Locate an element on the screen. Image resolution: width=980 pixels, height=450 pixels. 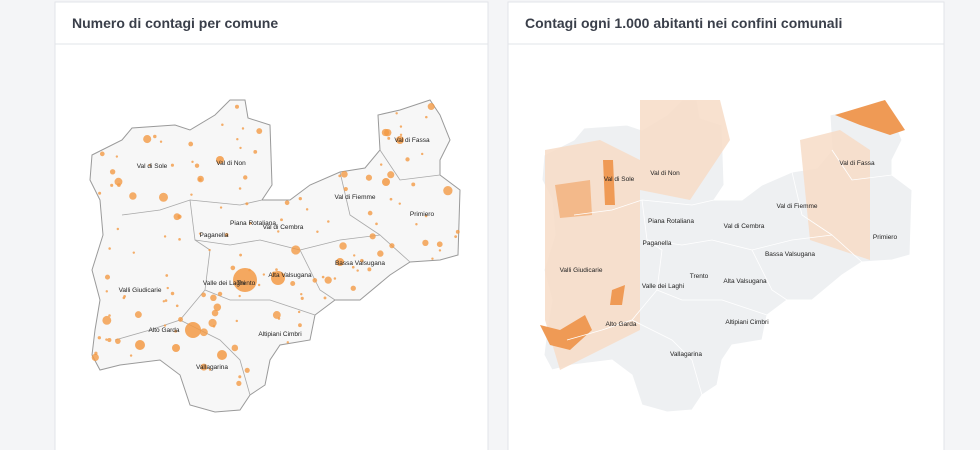
area-label: Val di Cembra is located at coordinates (283, 227).